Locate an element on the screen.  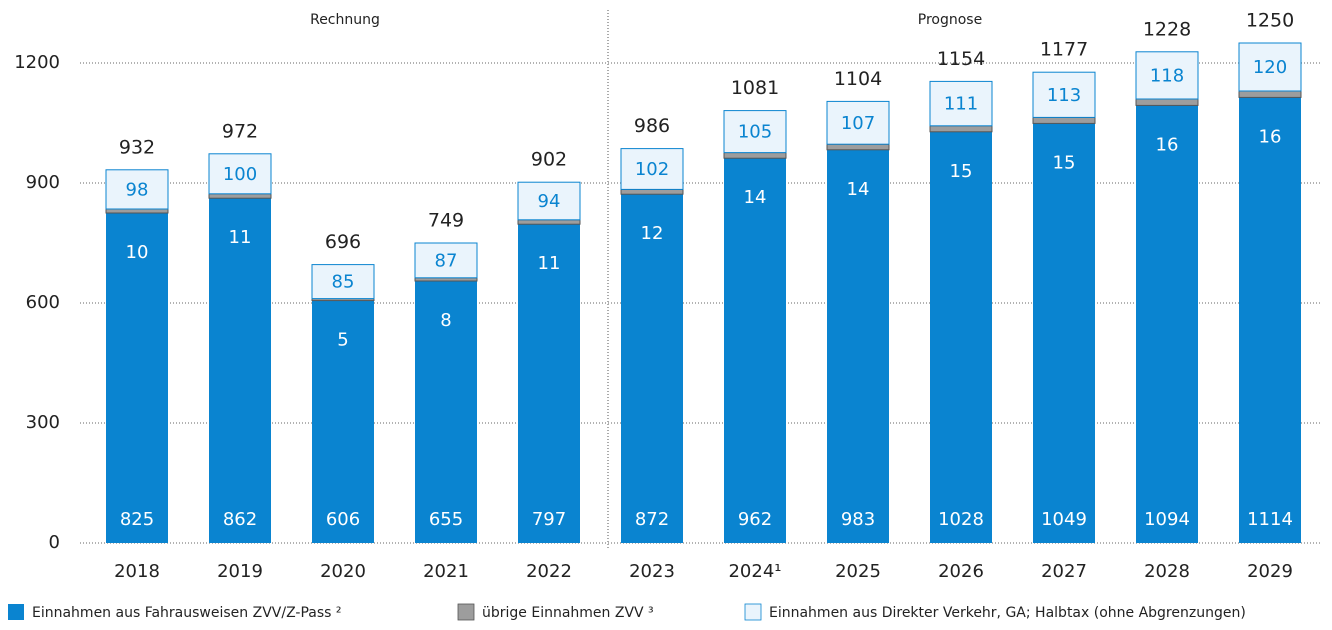
data-label: 105 is located at coordinates (755, 132).